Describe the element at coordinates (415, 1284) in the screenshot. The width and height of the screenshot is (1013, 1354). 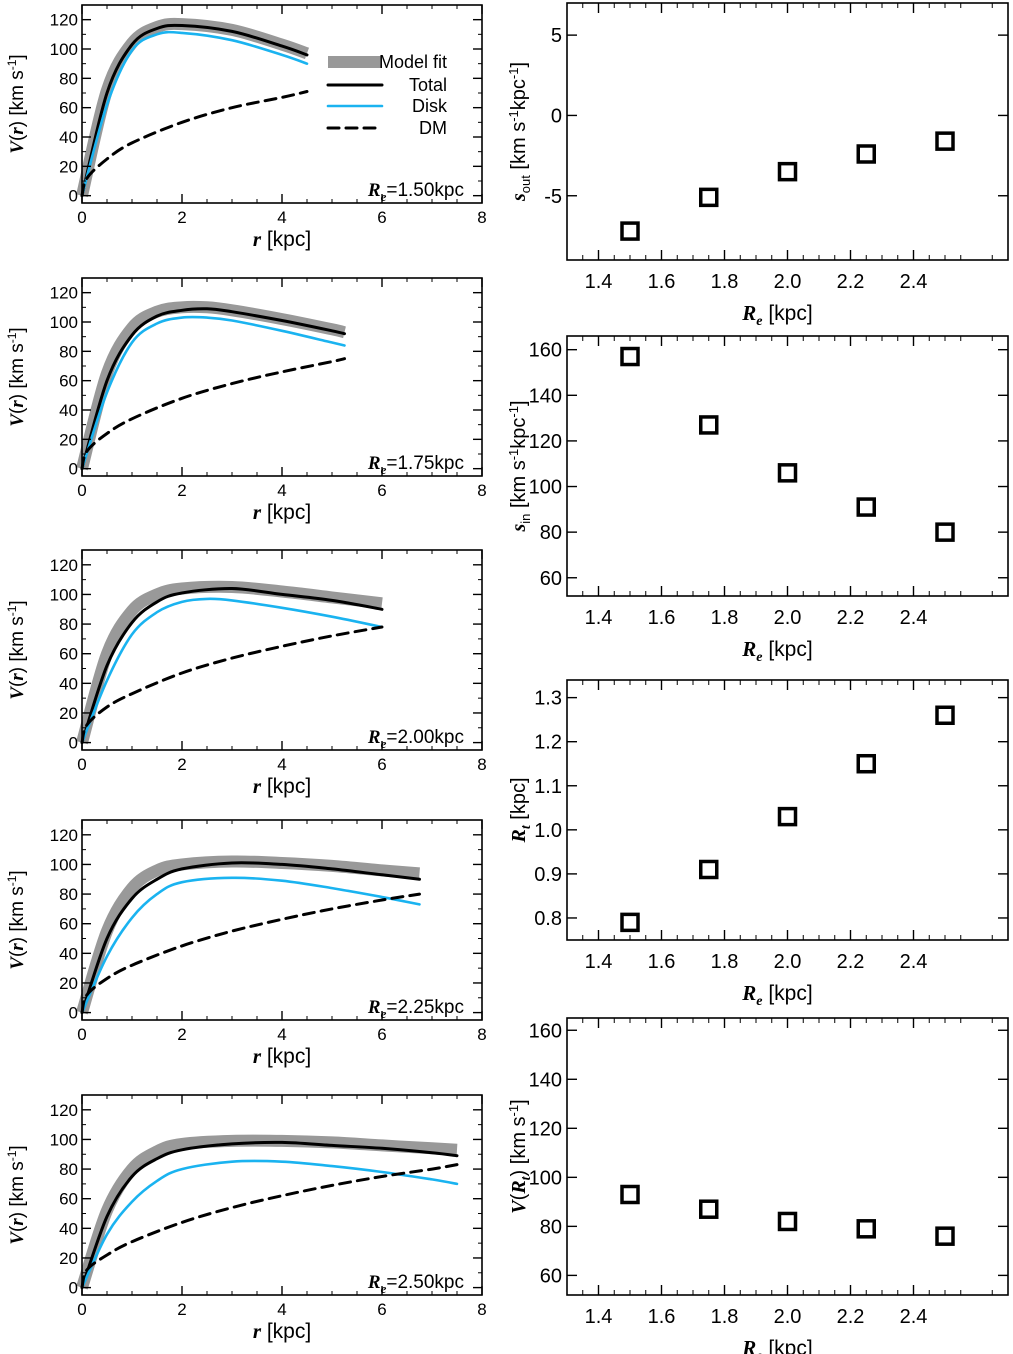
I see `re-label: Re=2.50kpc` at that location.